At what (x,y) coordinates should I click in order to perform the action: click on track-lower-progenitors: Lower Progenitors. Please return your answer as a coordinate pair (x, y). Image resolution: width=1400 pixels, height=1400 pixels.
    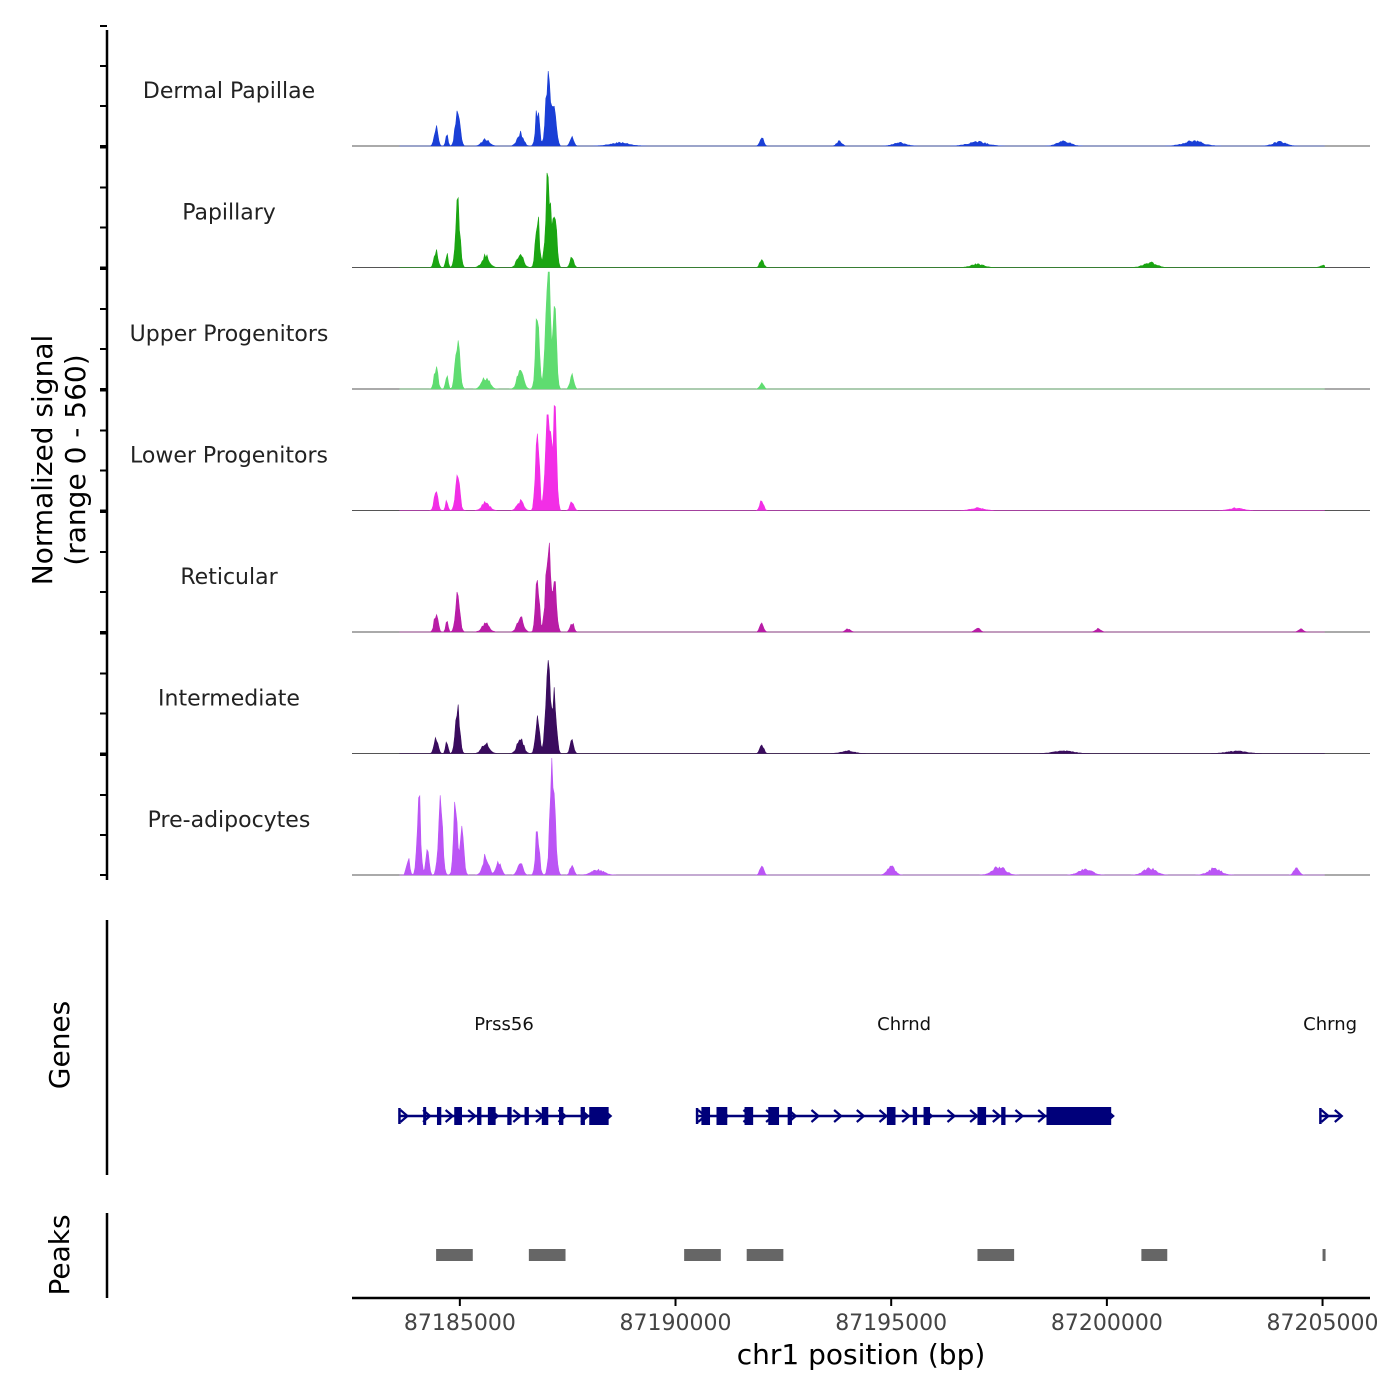
    Looking at the image, I should click on (750, 457).